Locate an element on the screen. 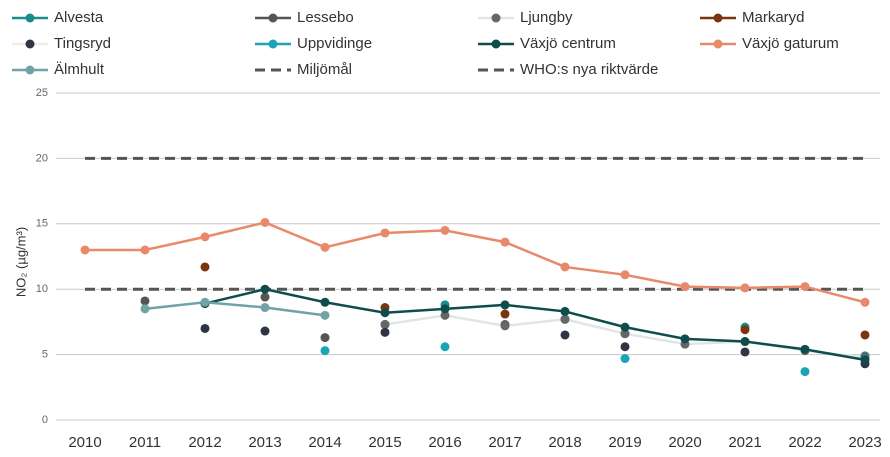  legend-label: Alvesta is located at coordinates (79, 17).